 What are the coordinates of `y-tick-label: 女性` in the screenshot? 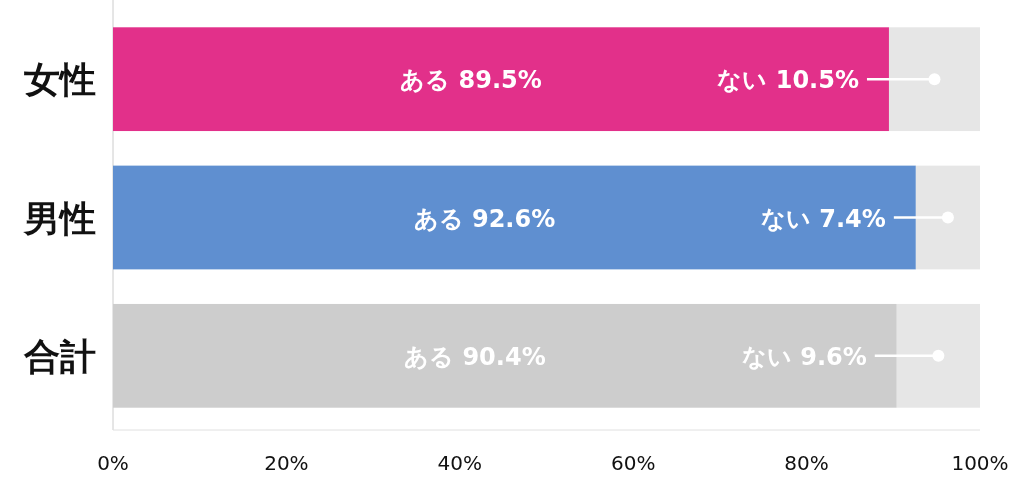 It's located at (60, 80).